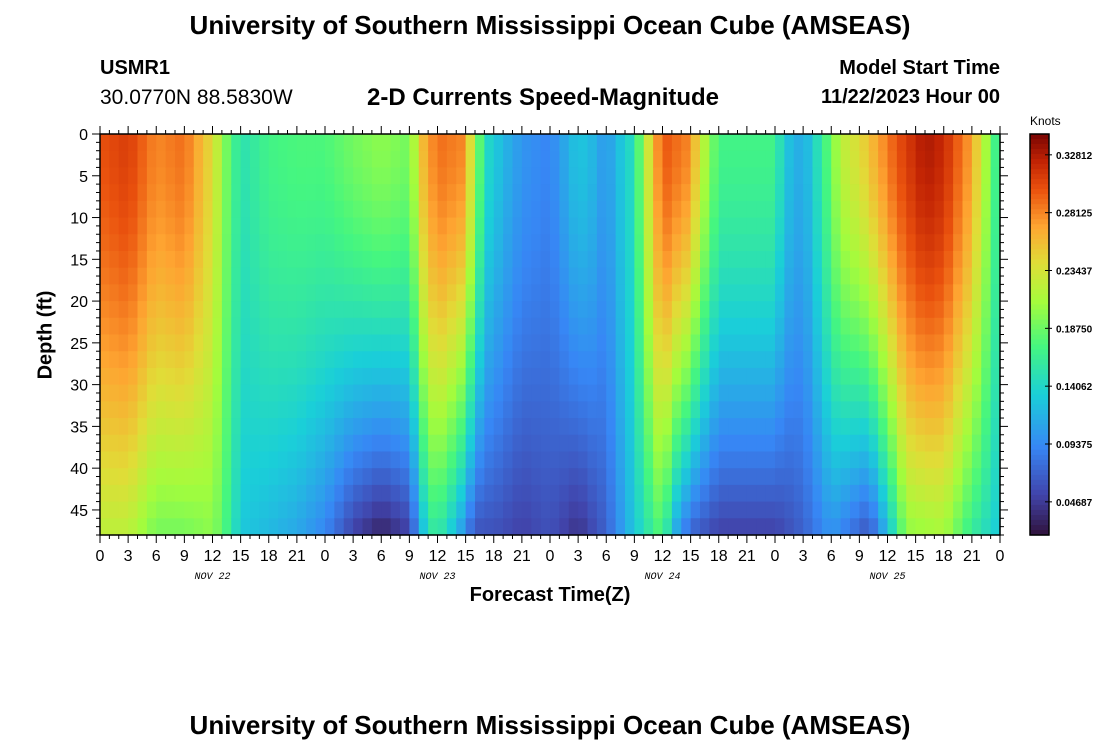 Image resolution: width=1100 pixels, height=750 pixels. What do you see at coordinates (1045, 121) in the screenshot?
I see `colorbar-units: Knots` at bounding box center [1045, 121].